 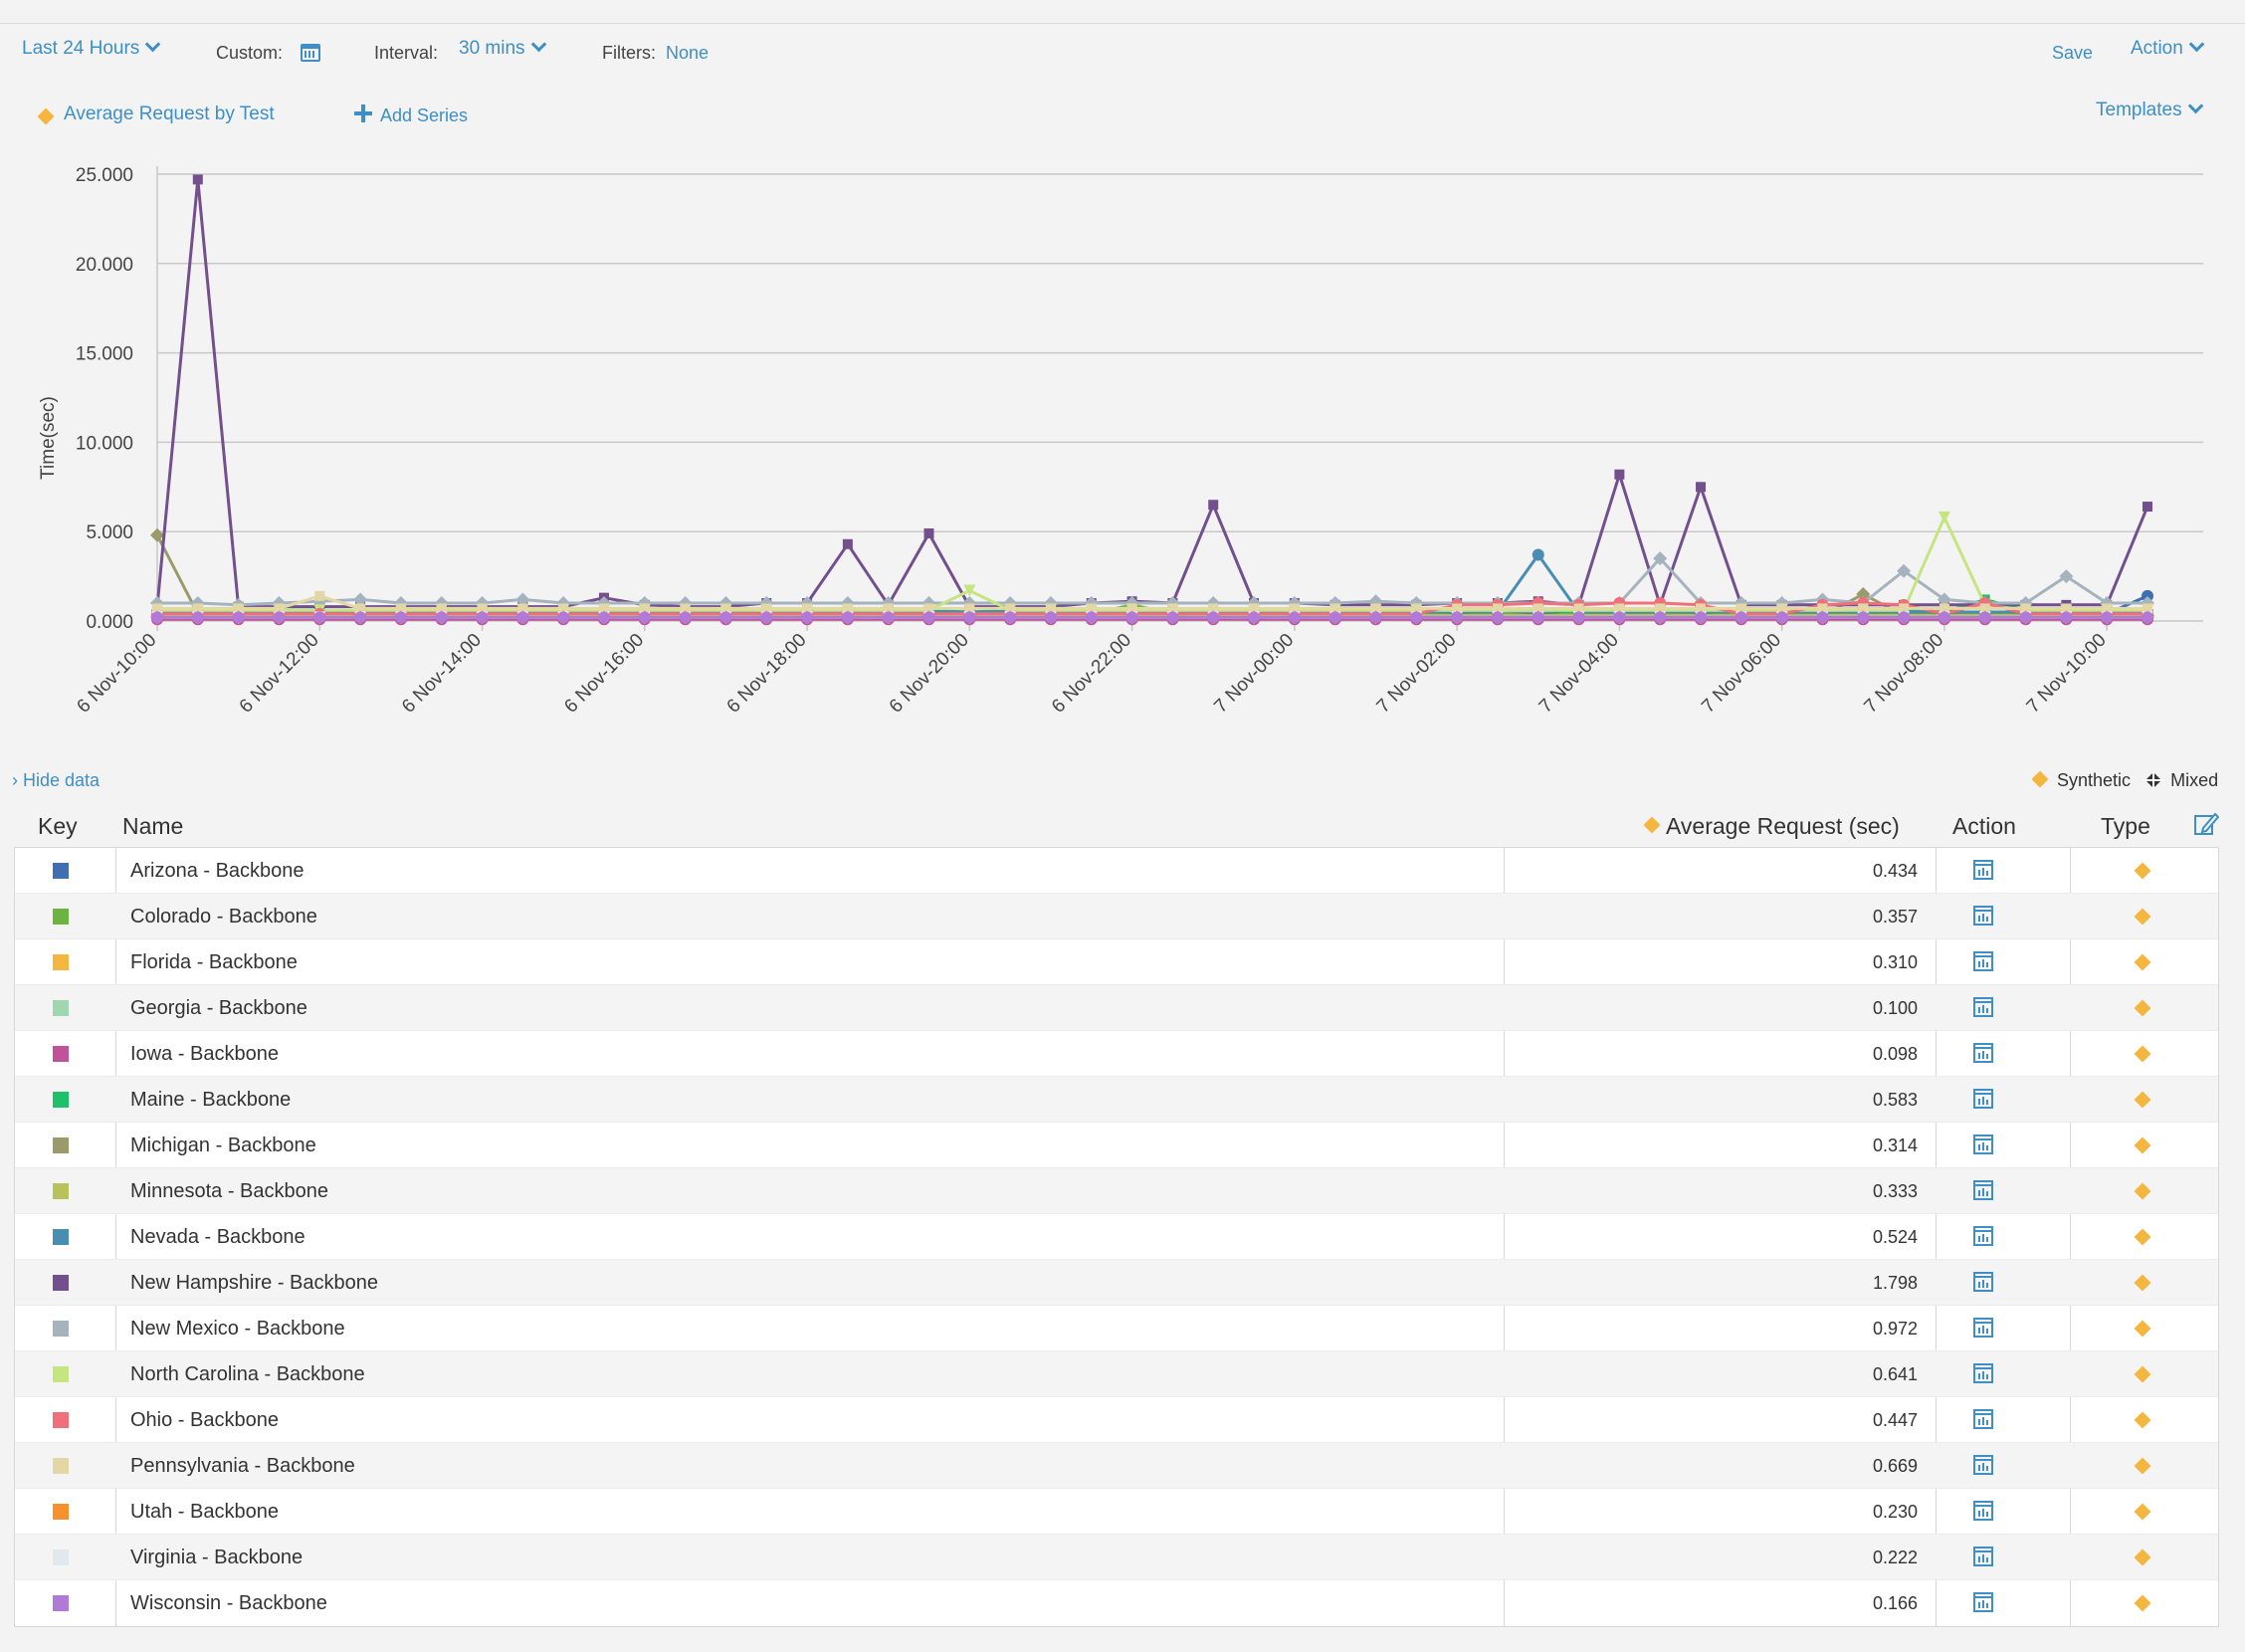 What do you see at coordinates (1116, 1603) in the screenshot?
I see `table-row: Wisconsin - Backbone 0.166` at bounding box center [1116, 1603].